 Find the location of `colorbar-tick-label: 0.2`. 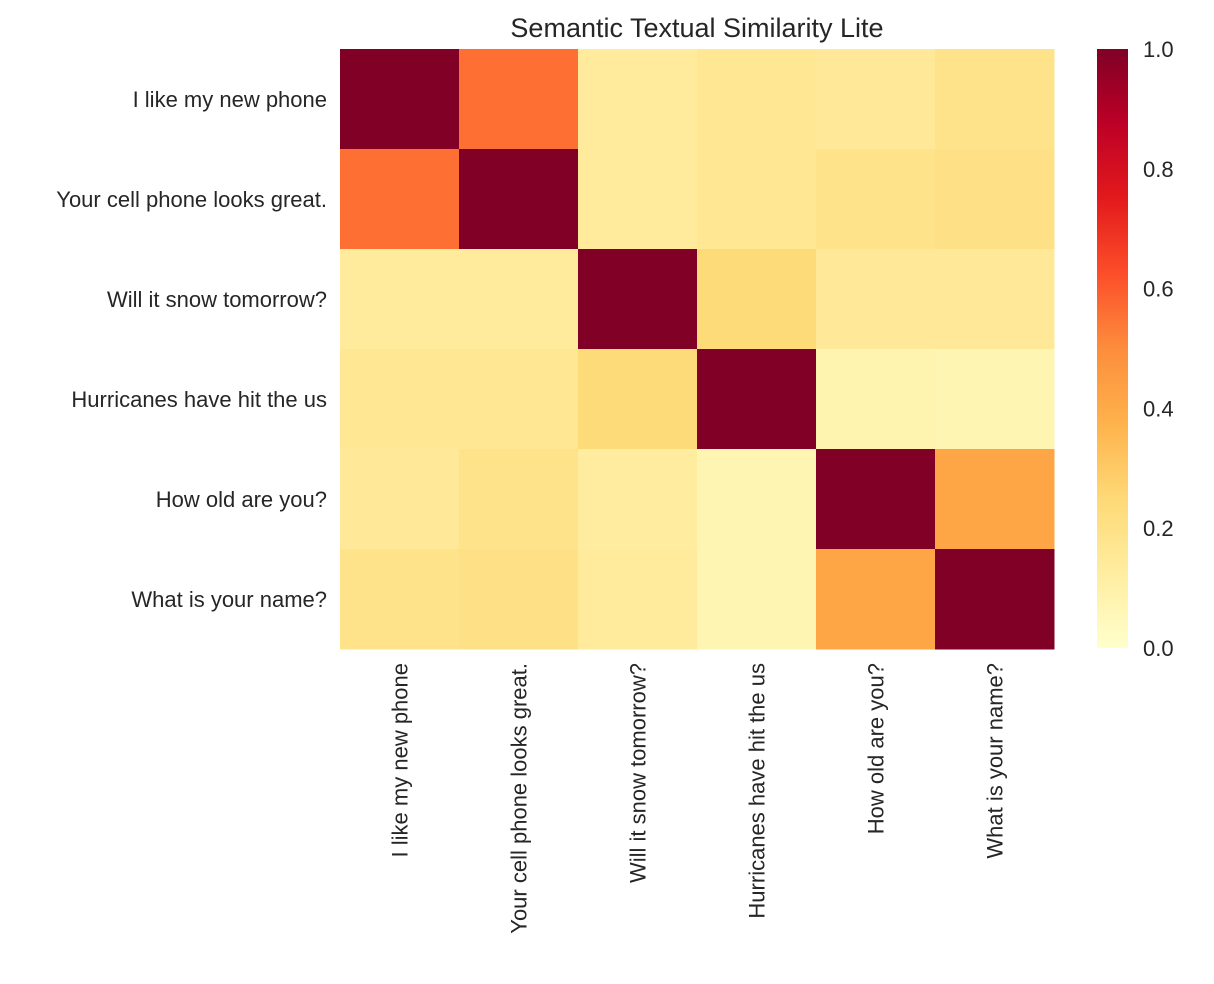

colorbar-tick-label: 0.2 is located at coordinates (1158, 528).